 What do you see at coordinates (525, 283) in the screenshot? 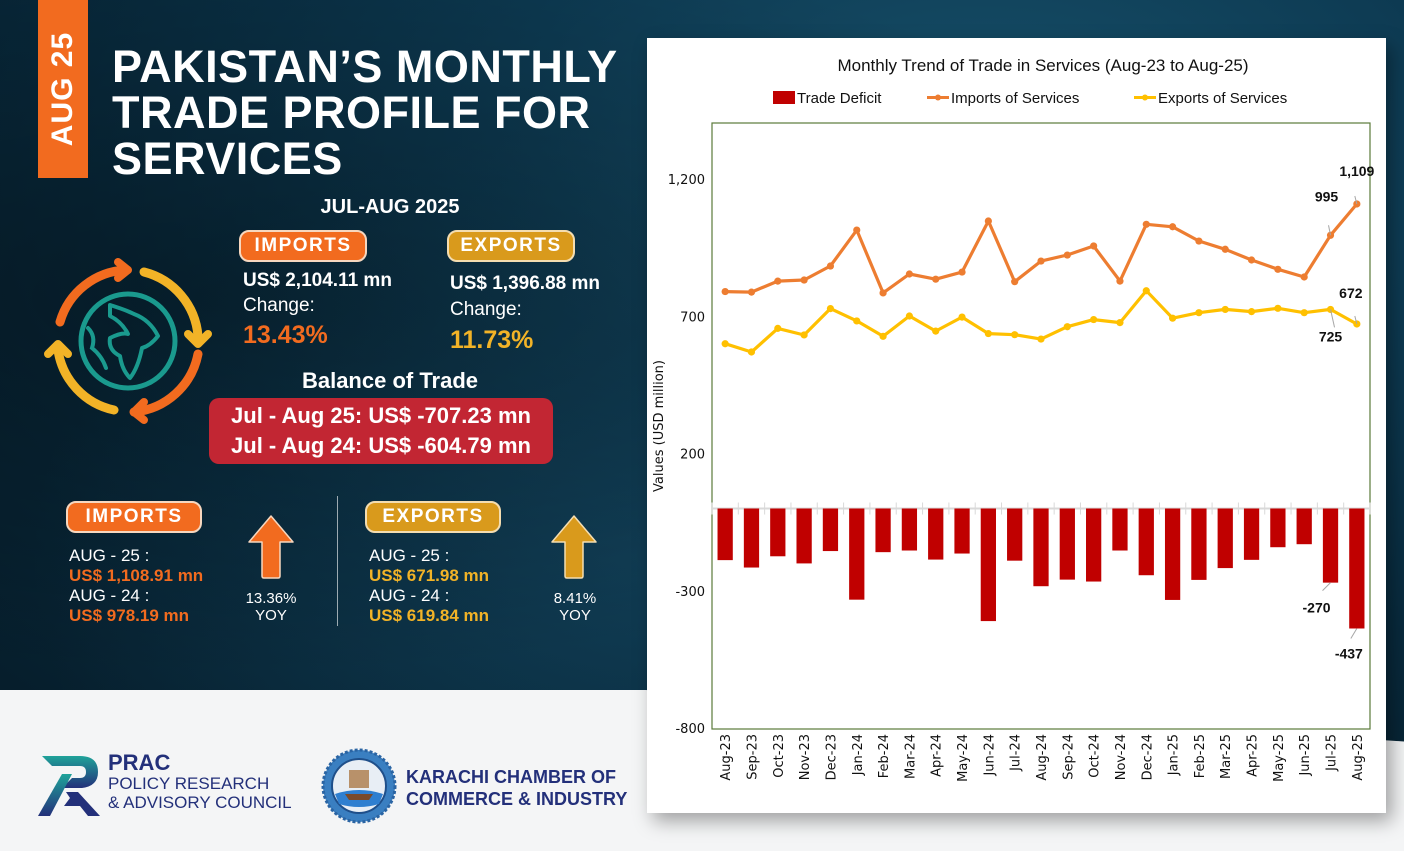
I see `exports-total: US$ 1,396.88 mn` at bounding box center [525, 283].